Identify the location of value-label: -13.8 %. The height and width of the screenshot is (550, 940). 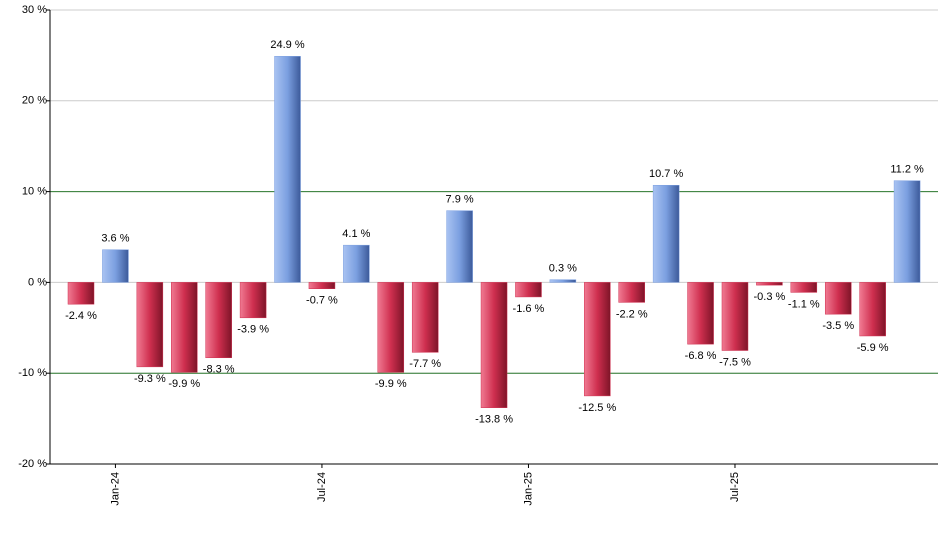
(494, 420).